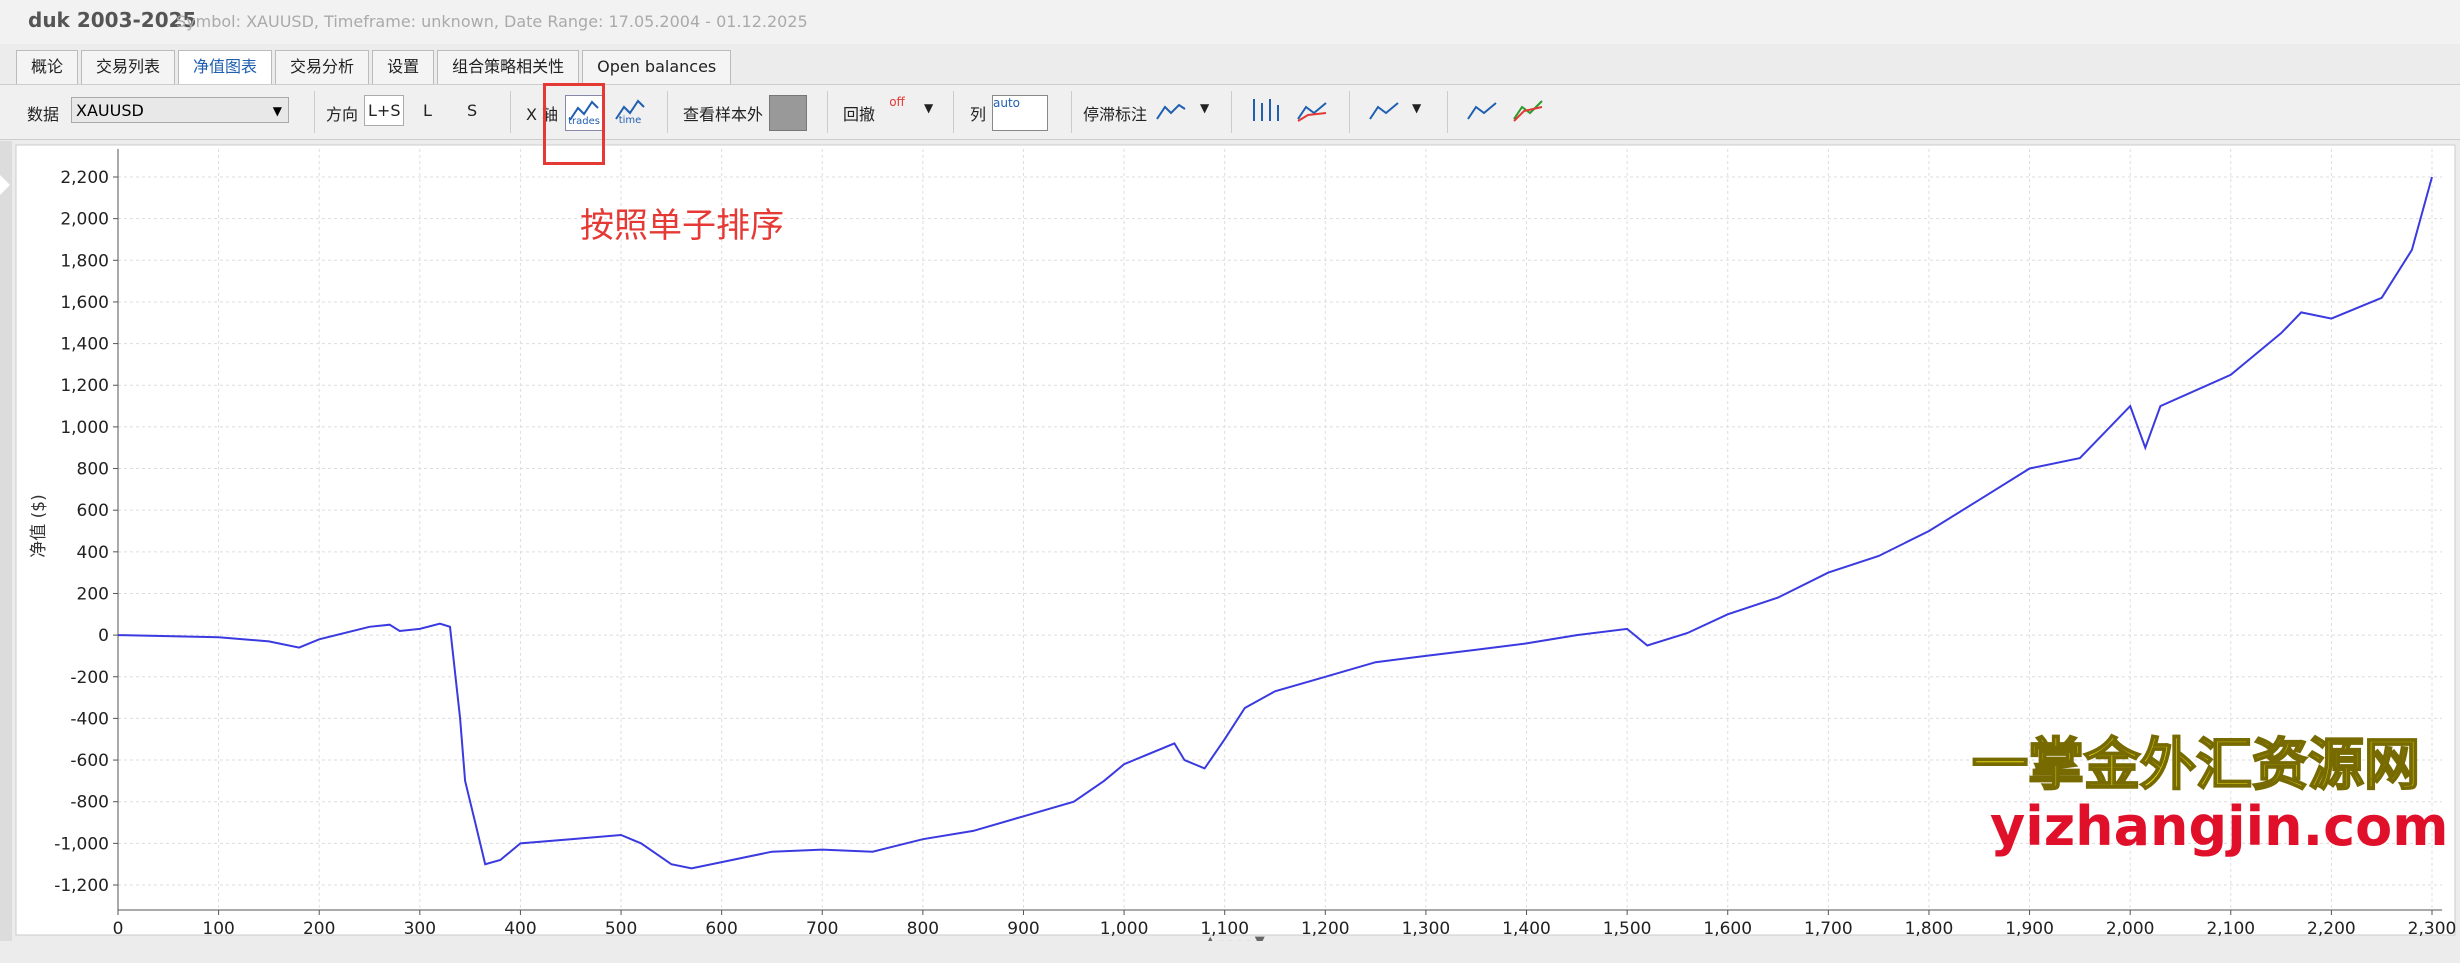  I want to click on y-tick-label: -200, so click(89, 678).